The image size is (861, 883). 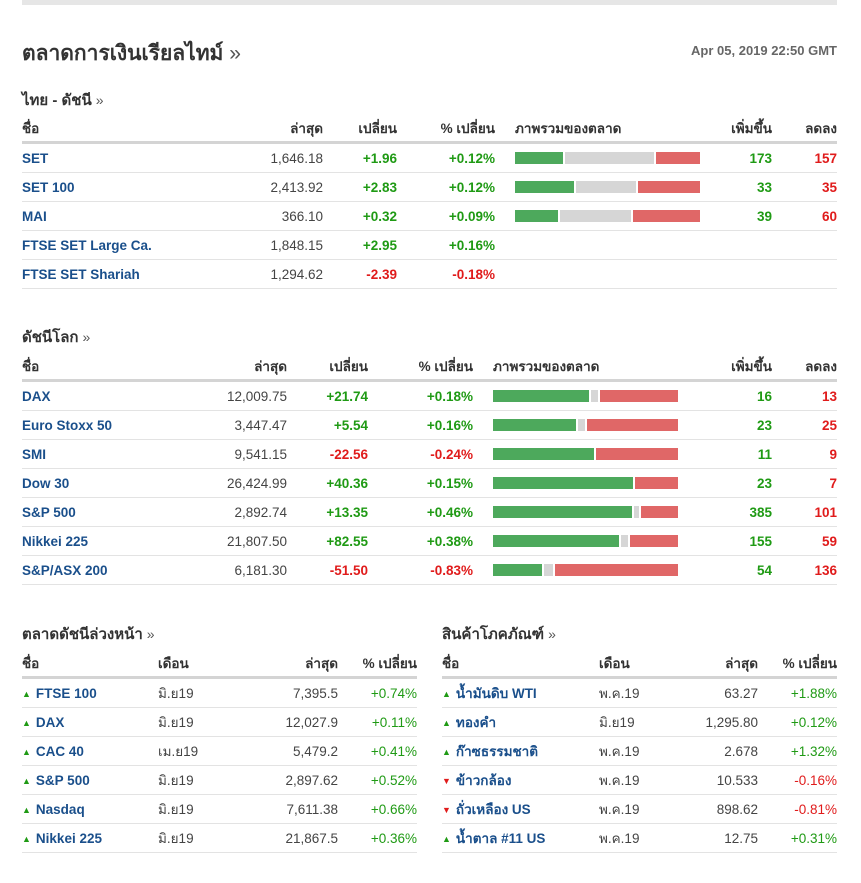 What do you see at coordinates (62, 780) in the screenshot?
I see `instrument-name-link: S&P 500` at bounding box center [62, 780].